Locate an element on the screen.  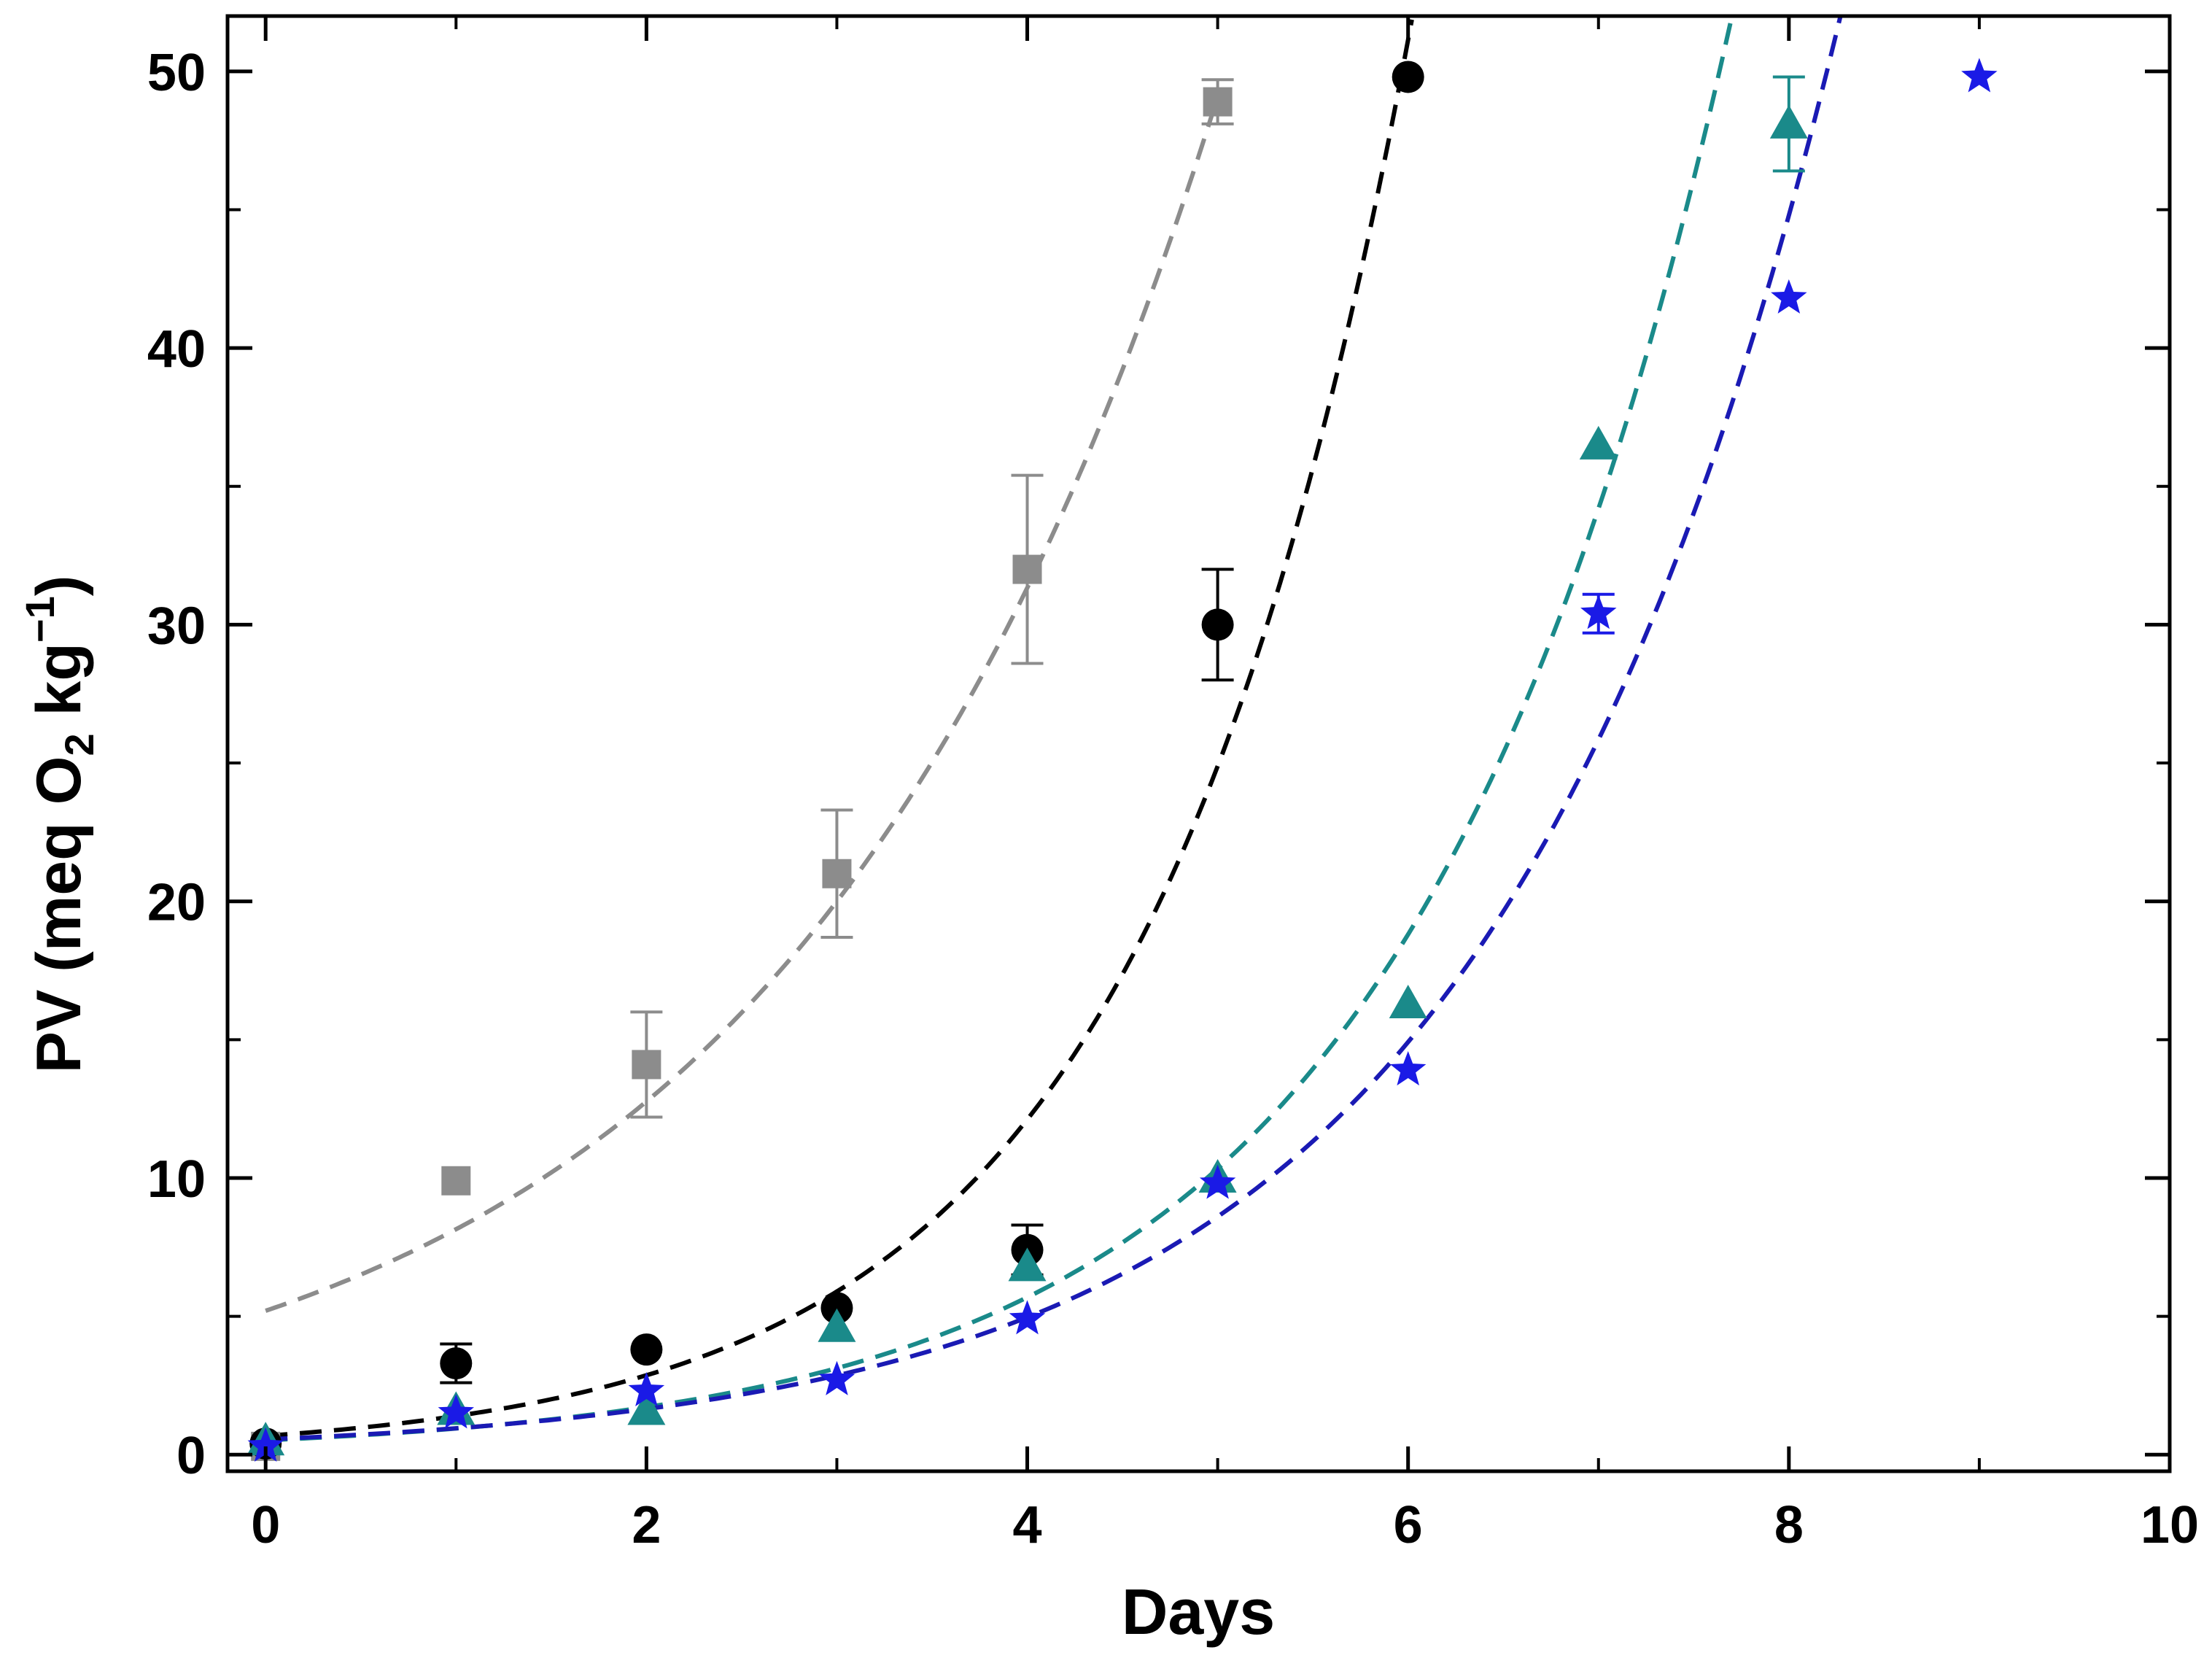
y-axis-title-suffix: ) is located at coordinates (59, 586).